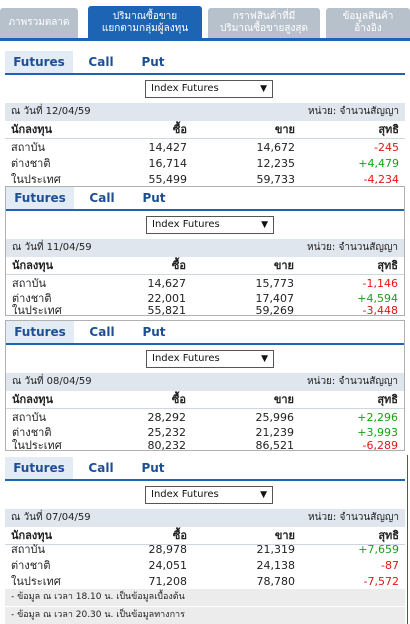  What do you see at coordinates (168, 163) in the screenshot?
I see `row-buy: 16,714` at bounding box center [168, 163].